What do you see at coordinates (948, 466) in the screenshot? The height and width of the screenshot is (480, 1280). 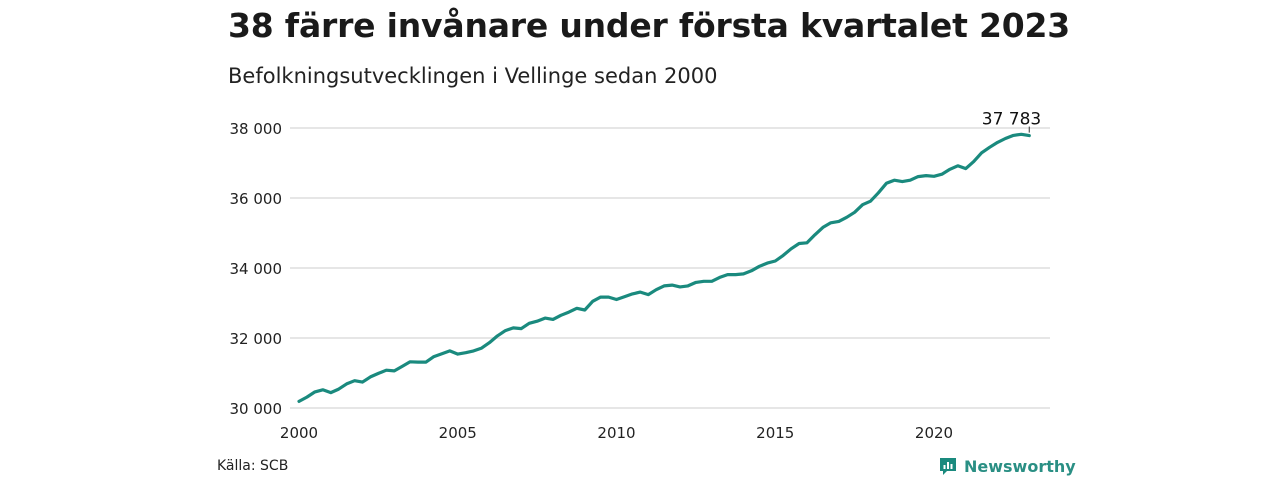 I see `newsworthy-logo-icon` at bounding box center [948, 466].